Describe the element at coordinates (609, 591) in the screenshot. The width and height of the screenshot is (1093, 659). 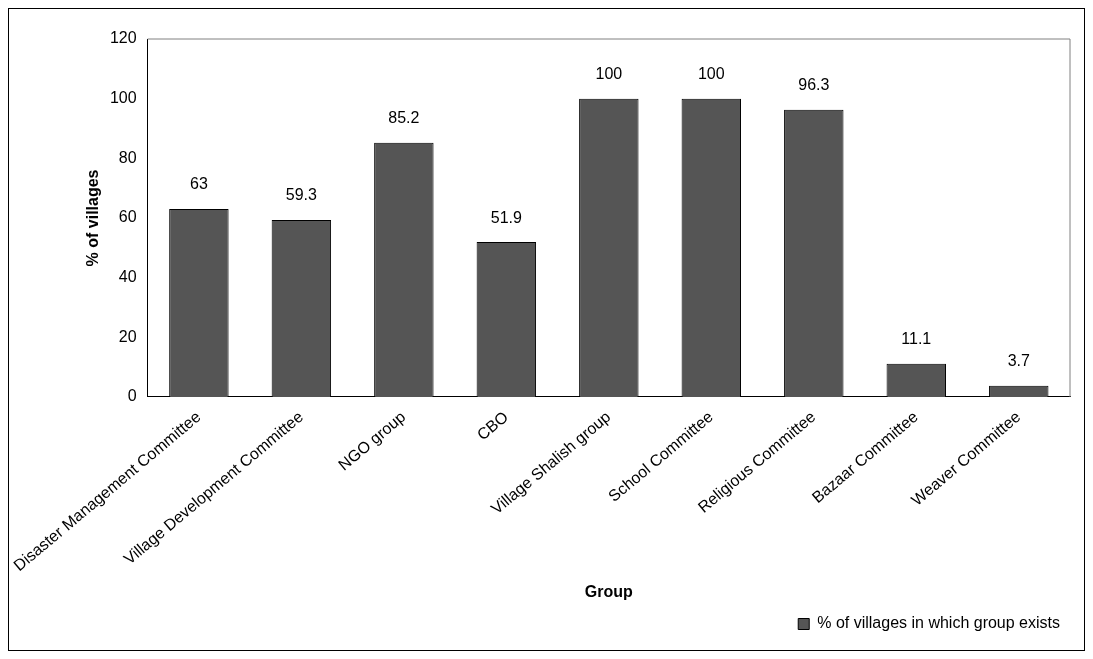
I see `x-axis-title: Group` at that location.